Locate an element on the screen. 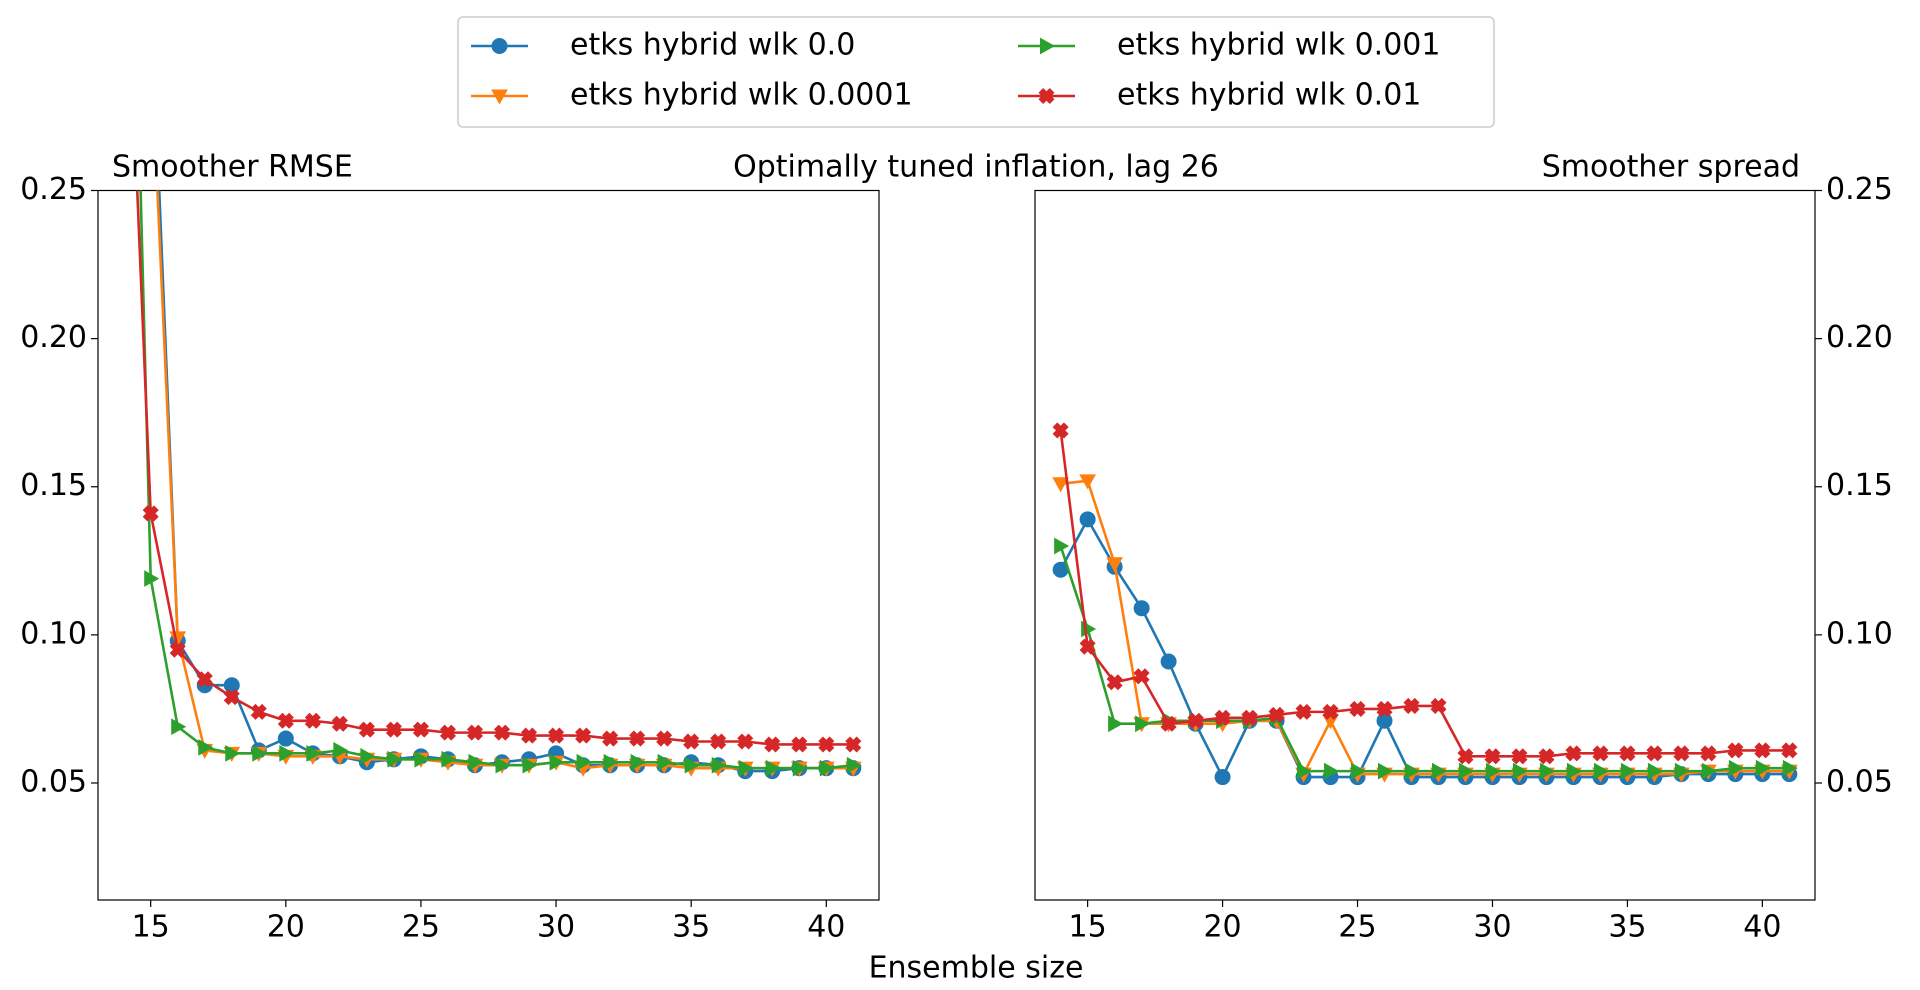  axes-title: Smoother spread is located at coordinates (1671, 167).